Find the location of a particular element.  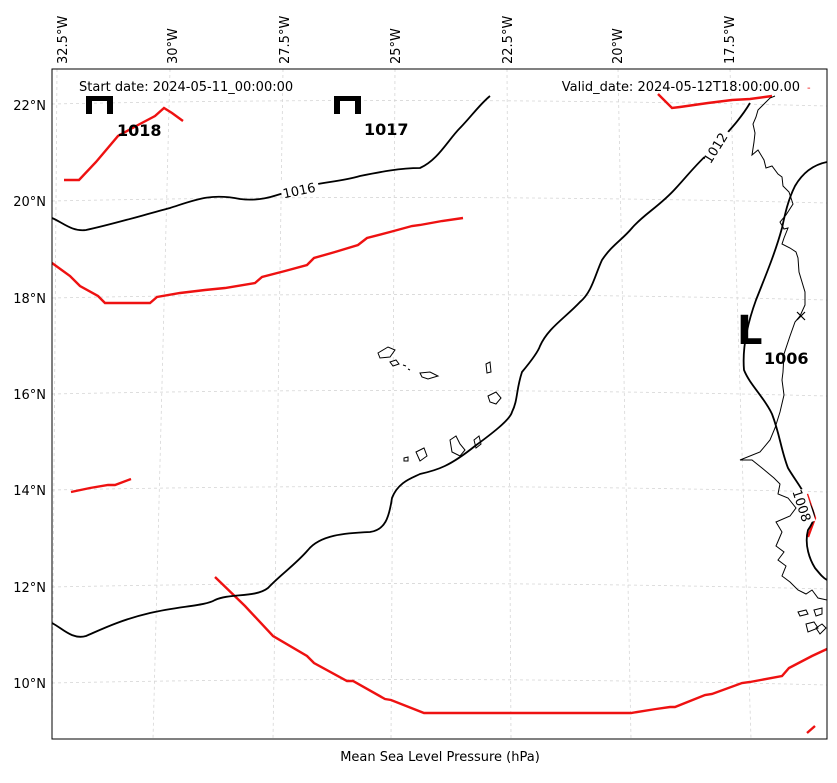

isobar-label-1016: 1016 is located at coordinates (299, 192).